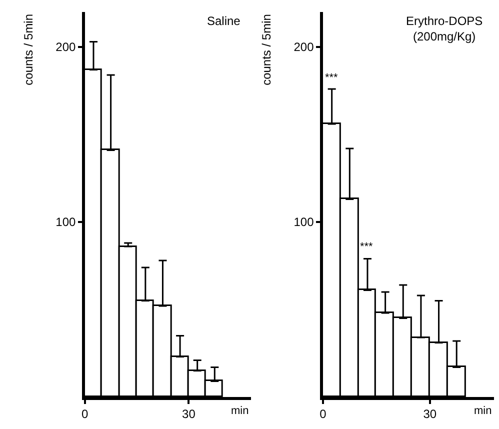 This screenshot has height=429, width=499. What do you see at coordinates (444, 29) in the screenshot?
I see `text: Erythro-DOPS (200mg/Kg)` at bounding box center [444, 29].